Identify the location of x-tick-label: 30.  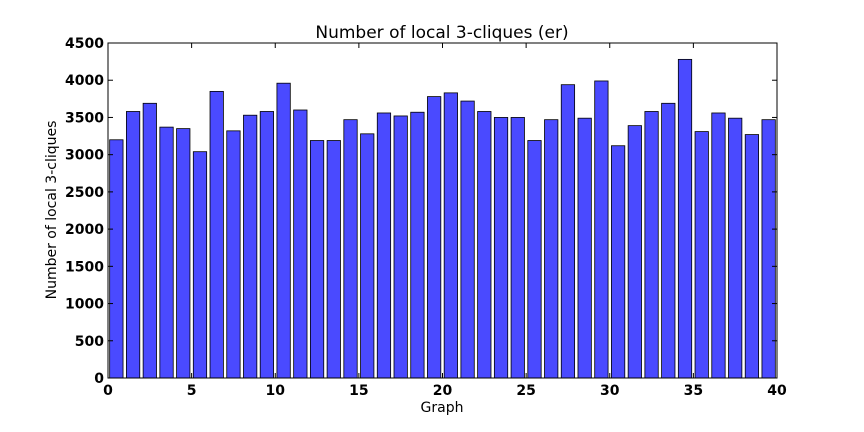
(610, 391).